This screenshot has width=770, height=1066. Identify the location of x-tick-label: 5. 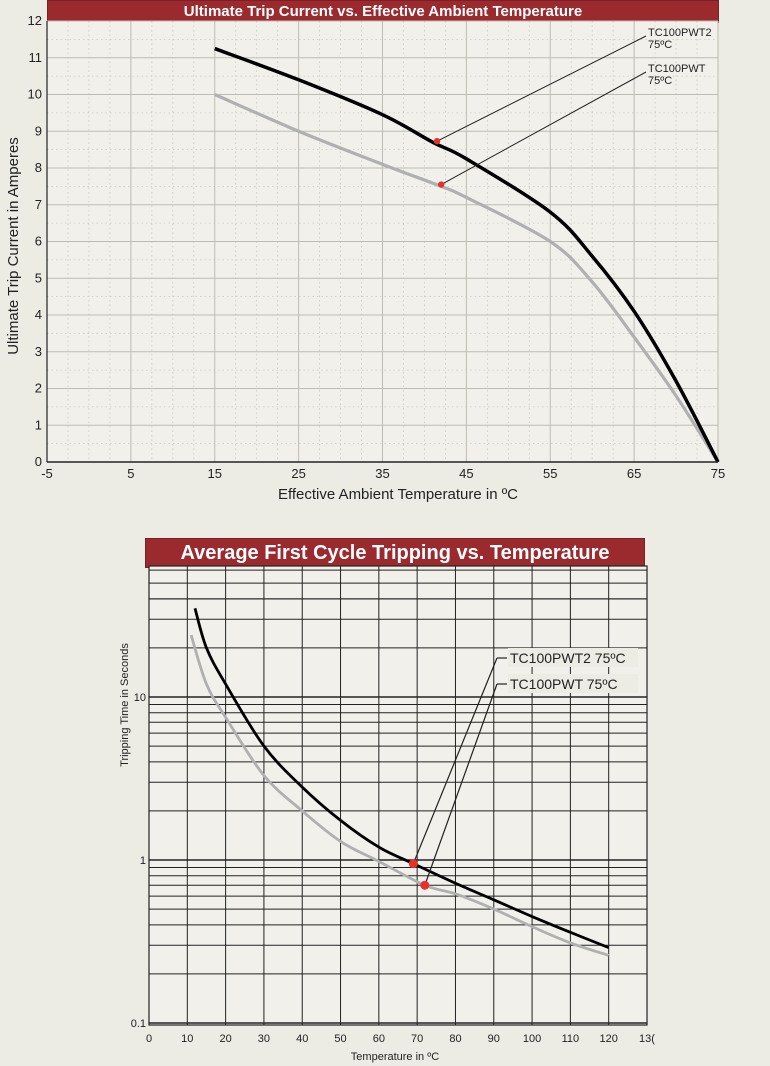
(130, 473).